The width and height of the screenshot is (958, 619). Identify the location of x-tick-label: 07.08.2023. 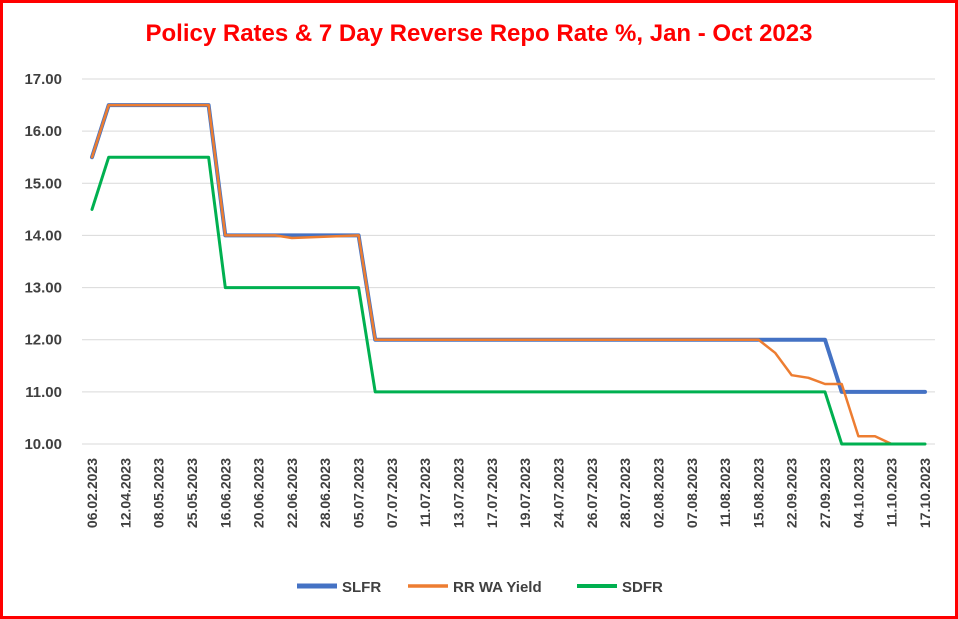
(692, 493).